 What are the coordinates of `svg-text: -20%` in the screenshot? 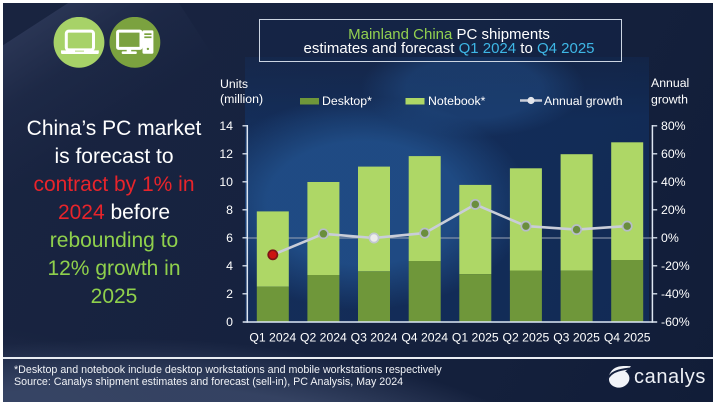 It's located at (675, 266).